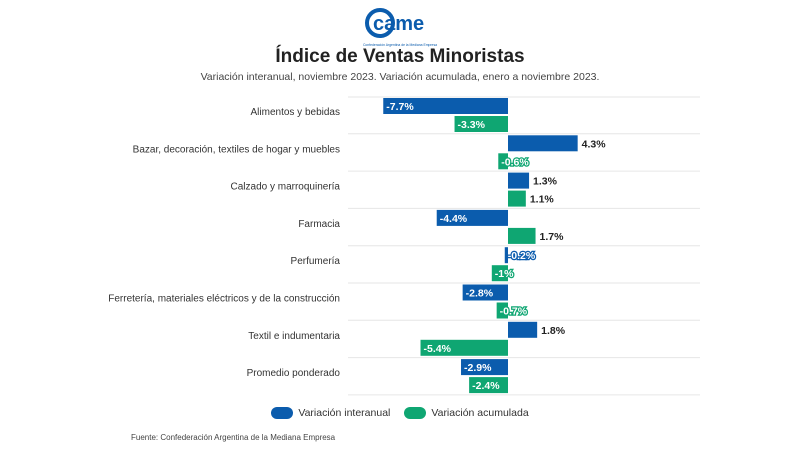  What do you see at coordinates (480, 413) in the screenshot?
I see `legend-label-acumulada: Variación acumulada` at bounding box center [480, 413].